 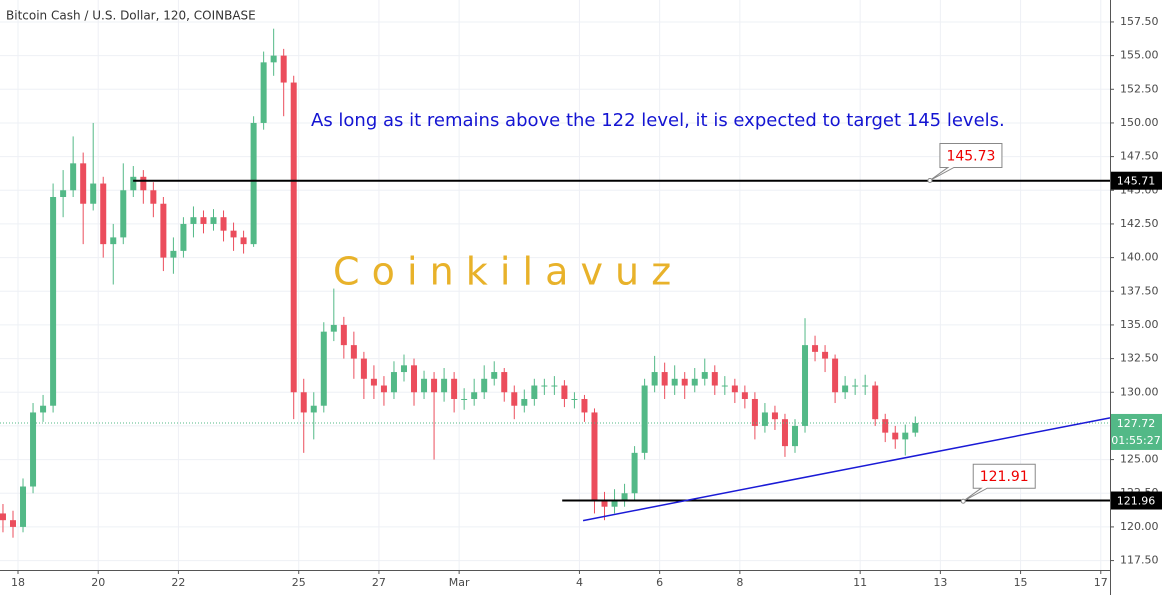 What do you see at coordinates (1101, 582) in the screenshot?
I see `x-tick-label: 17` at bounding box center [1101, 582].